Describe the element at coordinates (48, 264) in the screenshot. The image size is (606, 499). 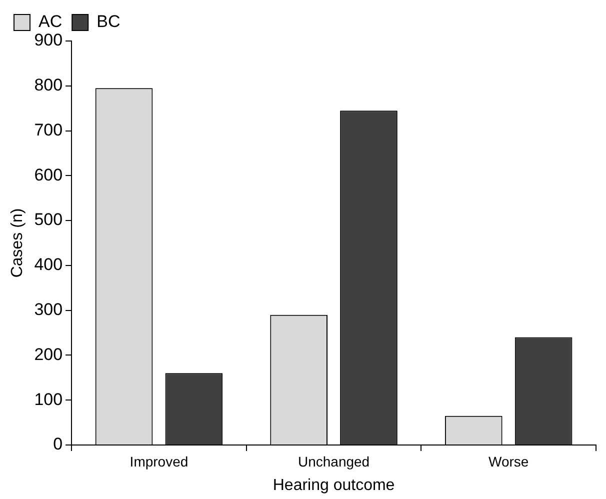
I see `y-tick-label: 400` at that location.